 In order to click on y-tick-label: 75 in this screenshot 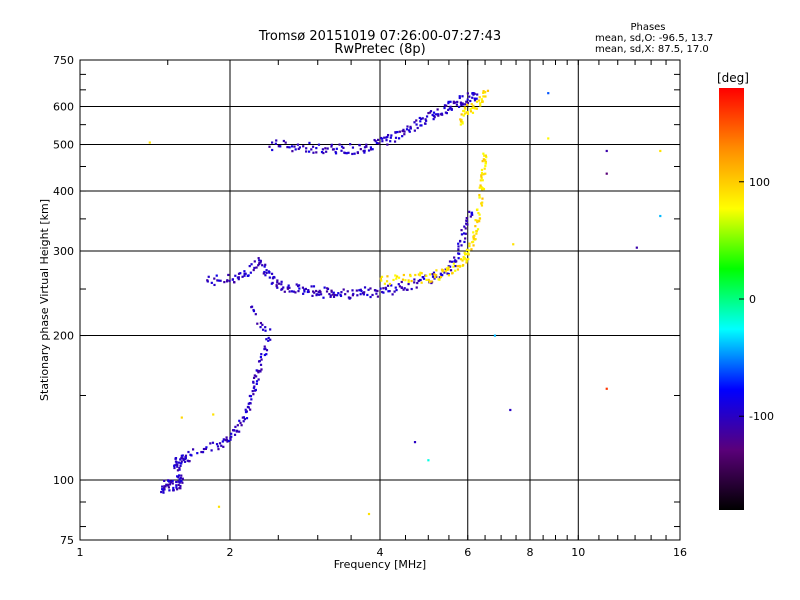, I will do `click(67, 540)`.